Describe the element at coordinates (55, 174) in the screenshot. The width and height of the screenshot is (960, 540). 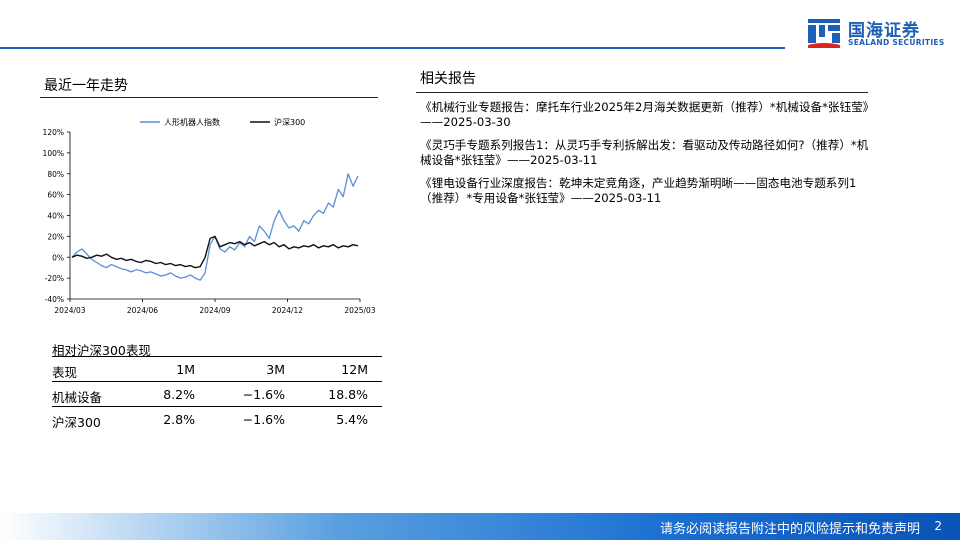
I see `y-tick-label: 80%` at that location.